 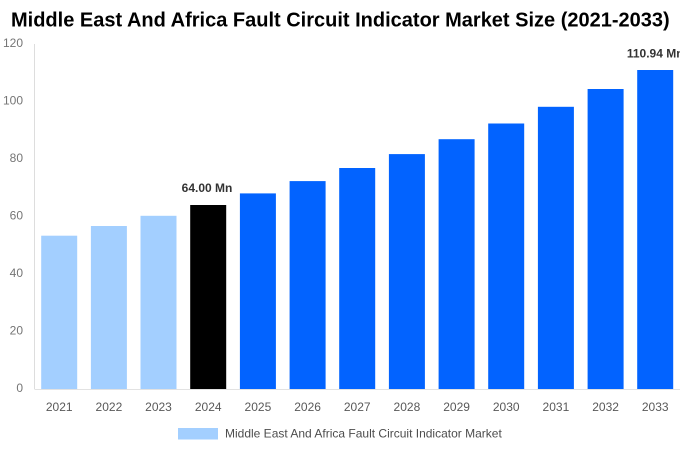 What do you see at coordinates (653, 54) in the screenshot?
I see `svg-text: 110.94 Mn` at bounding box center [653, 54].